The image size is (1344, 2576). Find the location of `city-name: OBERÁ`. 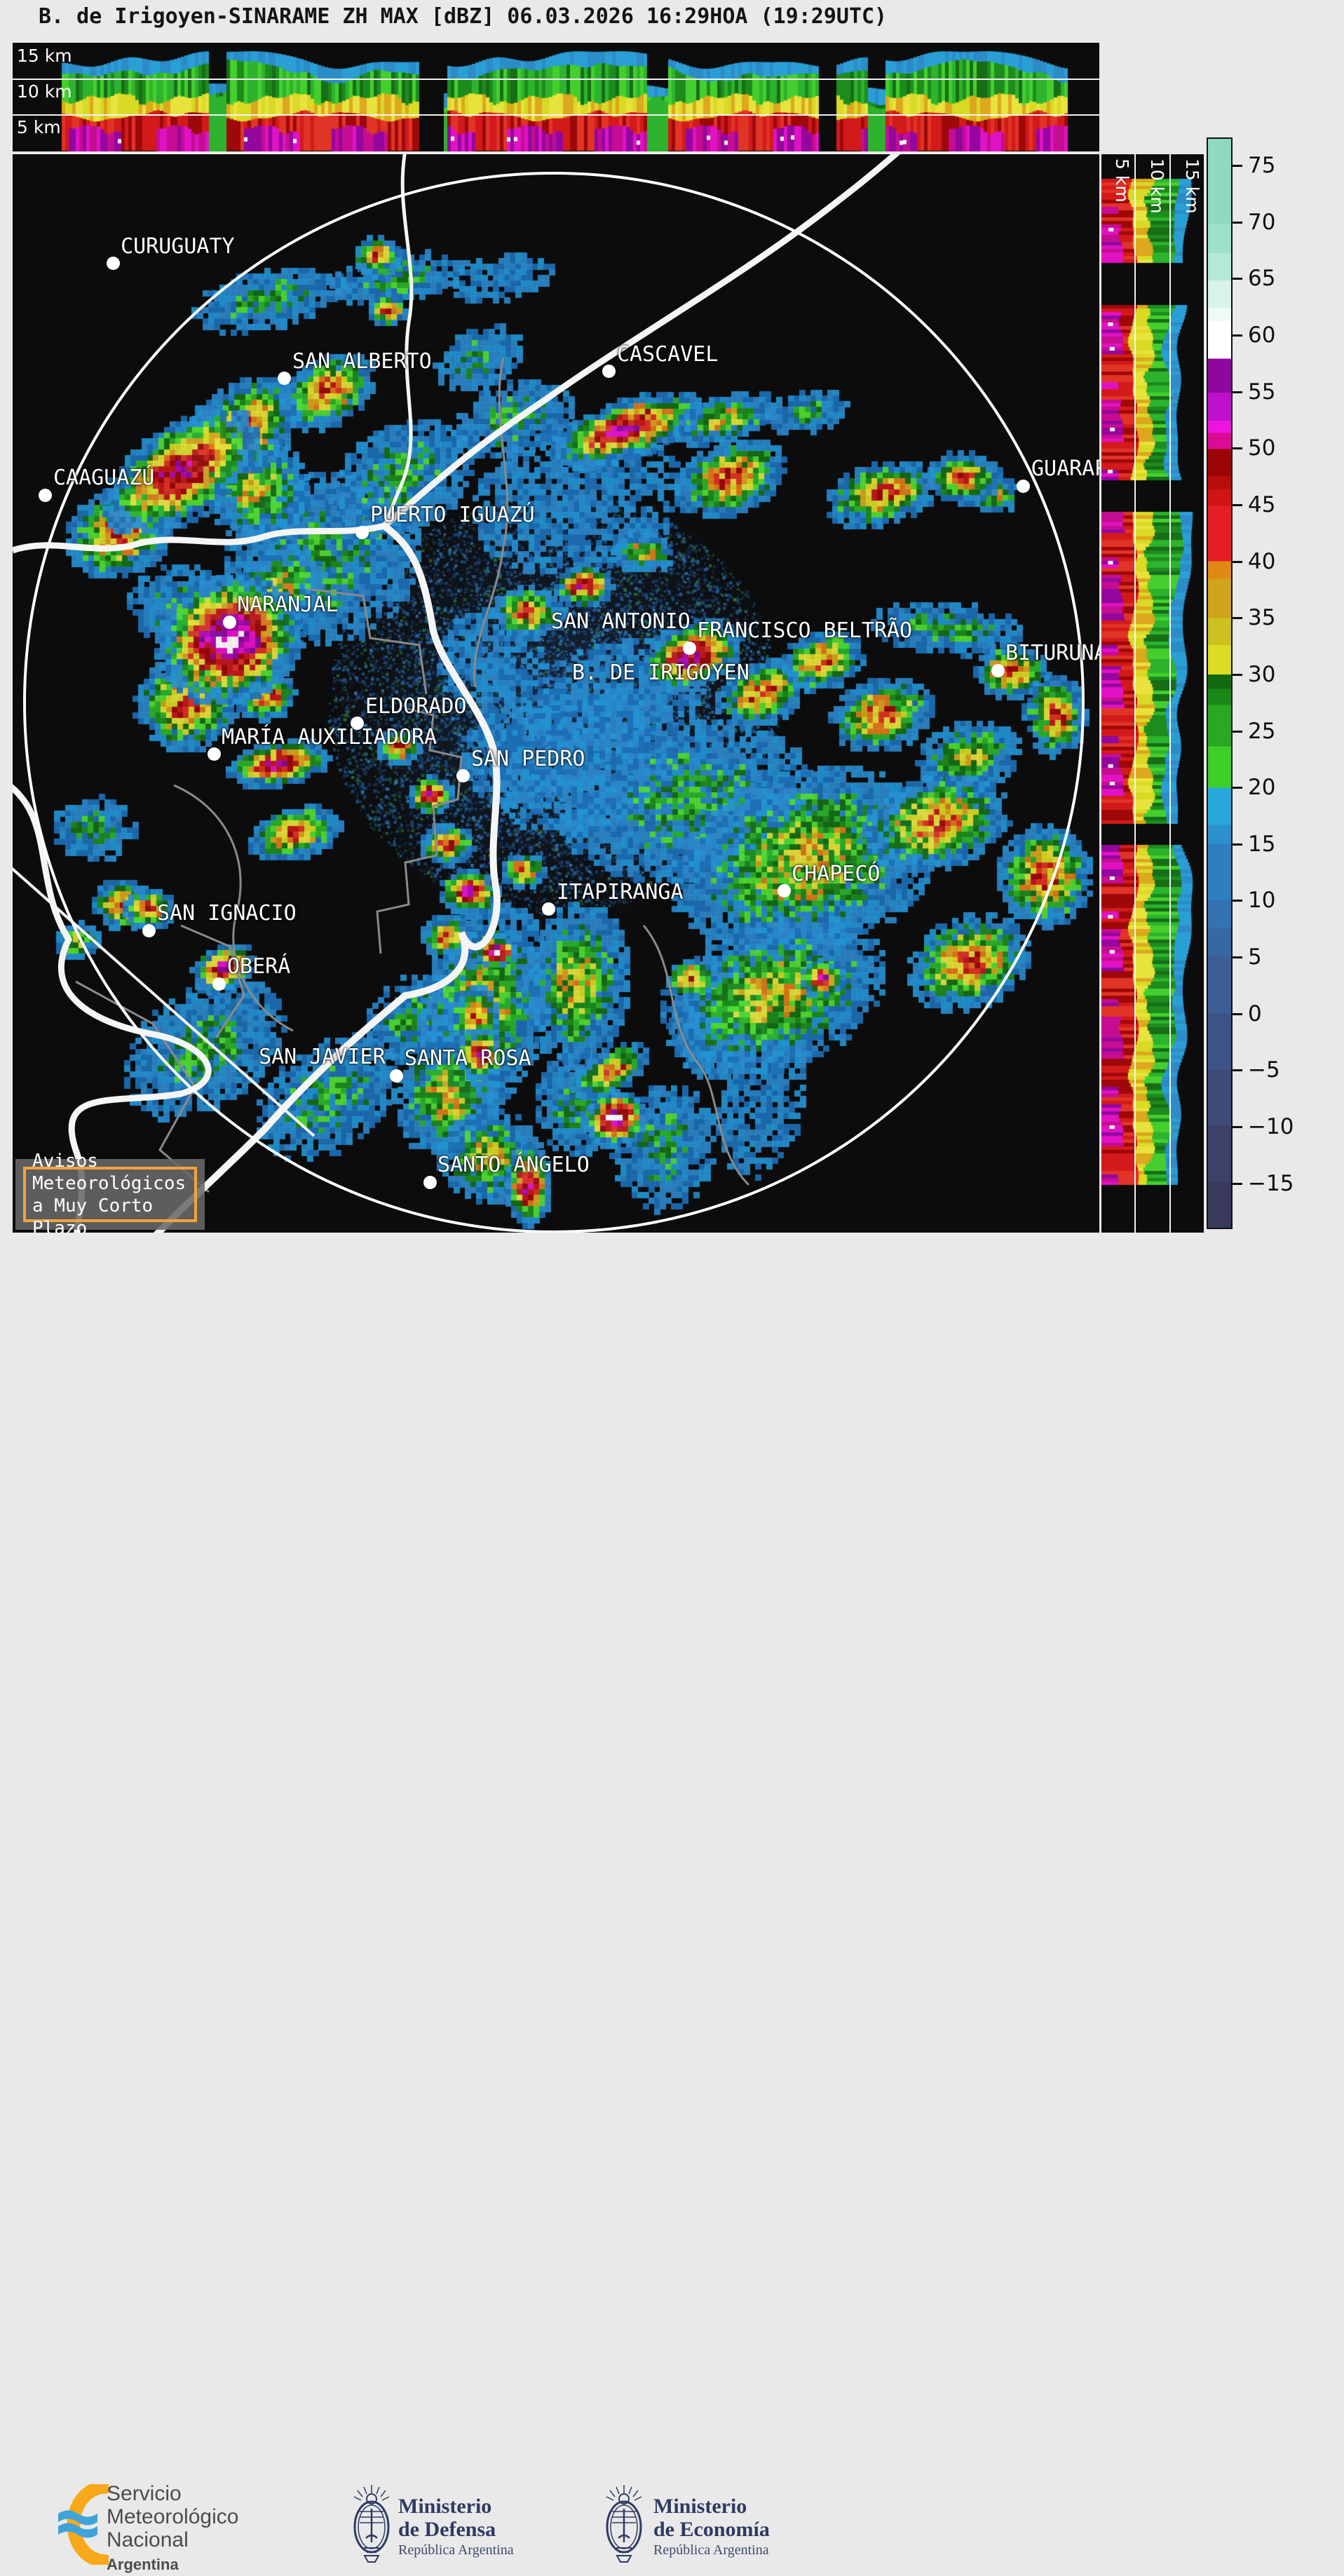

city-name: OBERÁ is located at coordinates (259, 966).